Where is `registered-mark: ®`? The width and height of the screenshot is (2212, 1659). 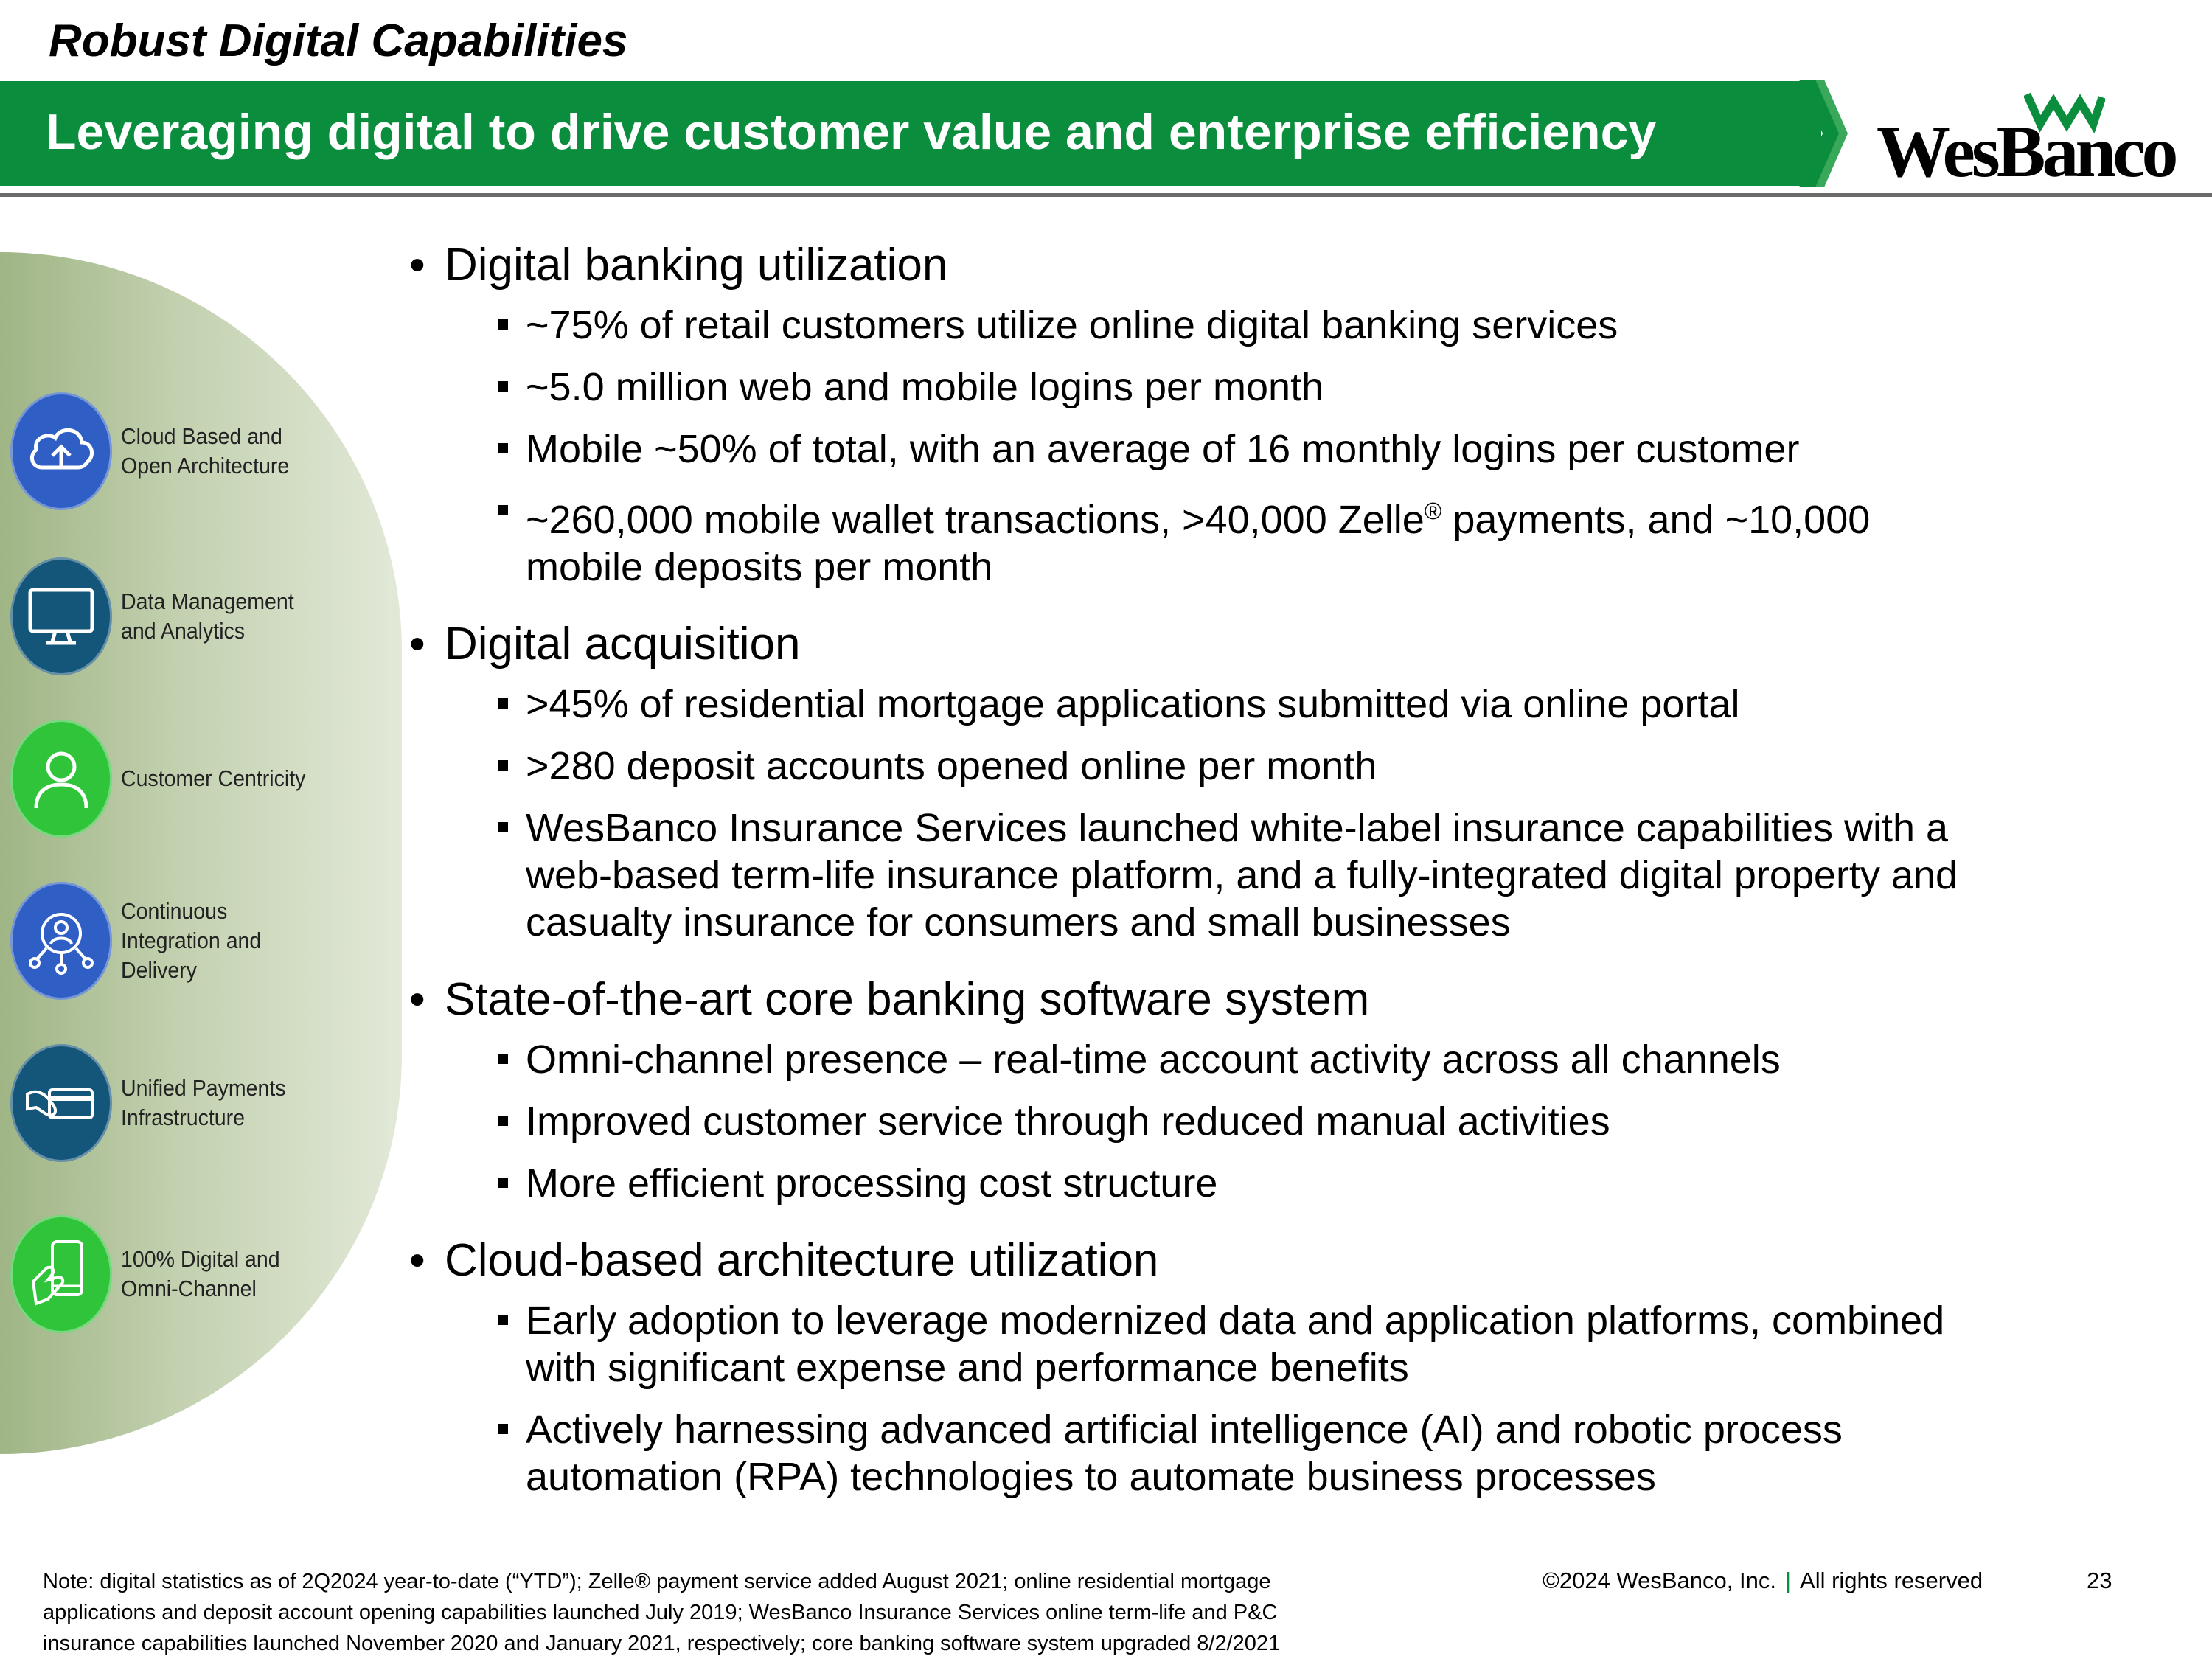 registered-mark: ® is located at coordinates (1433, 511).